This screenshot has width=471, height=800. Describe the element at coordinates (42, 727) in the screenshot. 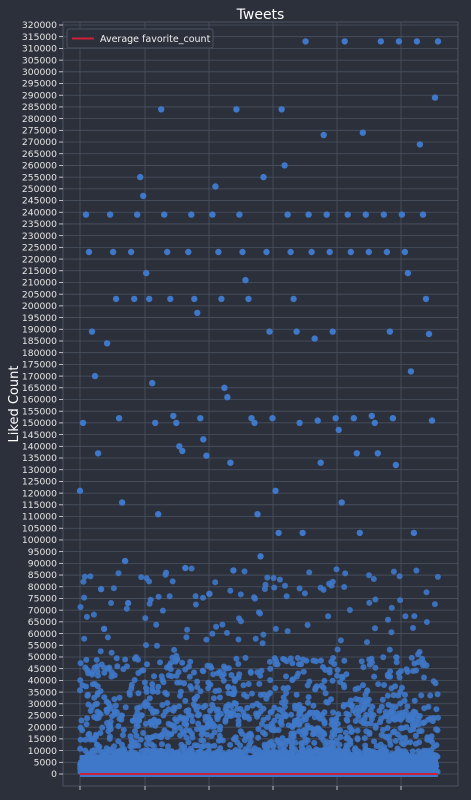

I see `y-tick-label: 20000` at that location.